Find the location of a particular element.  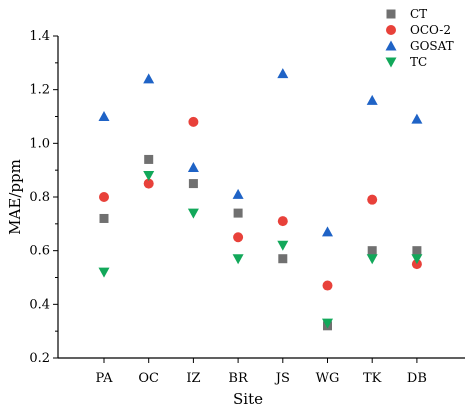

legend-label-tc: TC is located at coordinates (418, 62).